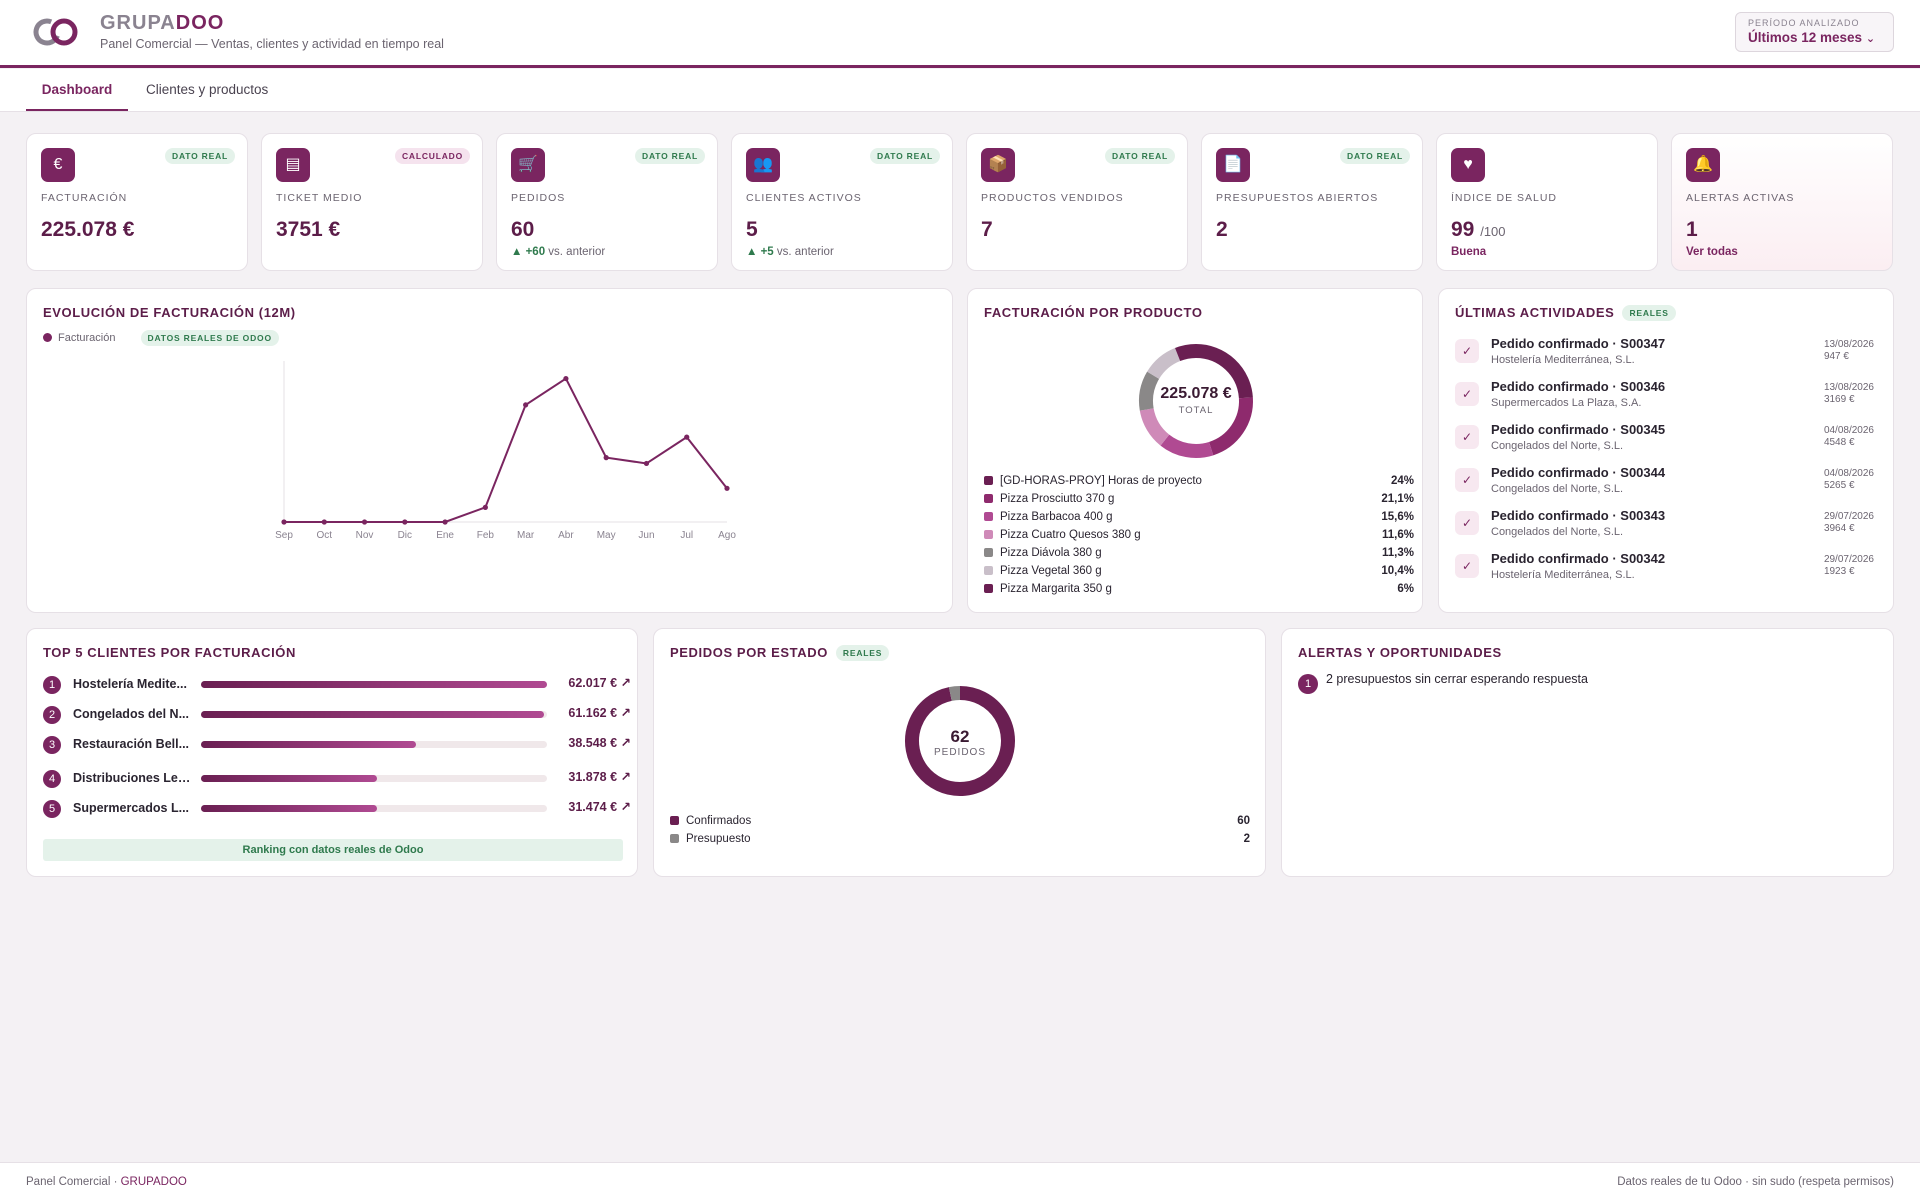  Describe the element at coordinates (1563, 360) in the screenshot. I see `activity-client: Hostelería Mediterránea, S.L.` at that location.